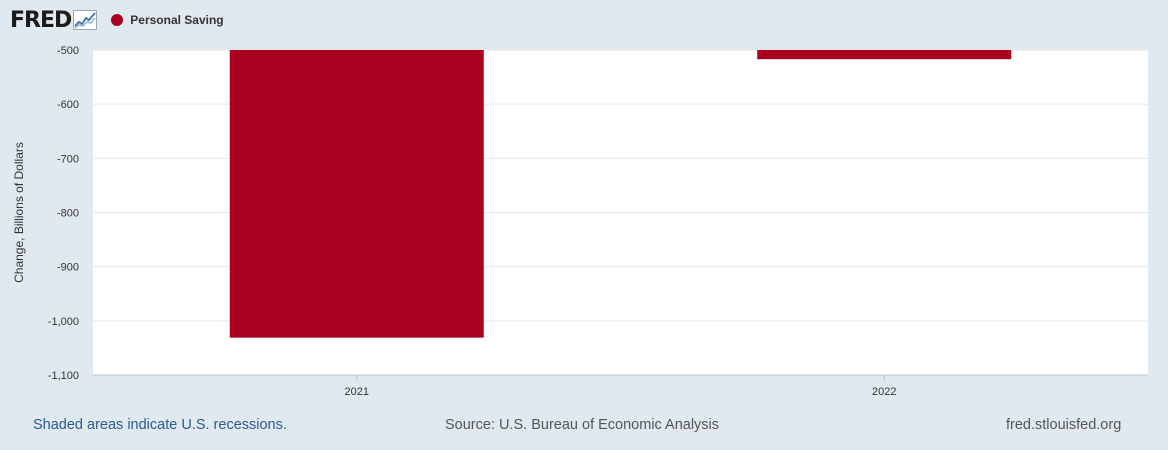 This screenshot has height=450, width=1168. Describe the element at coordinates (68, 159) in the screenshot. I see `y-tick-label: -700` at that location.